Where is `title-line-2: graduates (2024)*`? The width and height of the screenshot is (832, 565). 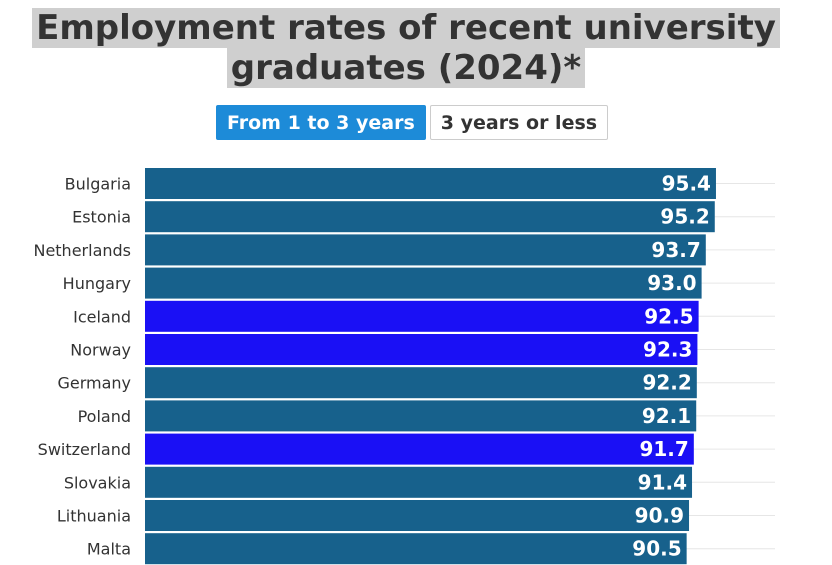
title-line-2: graduates (2024)* is located at coordinates (406, 68).